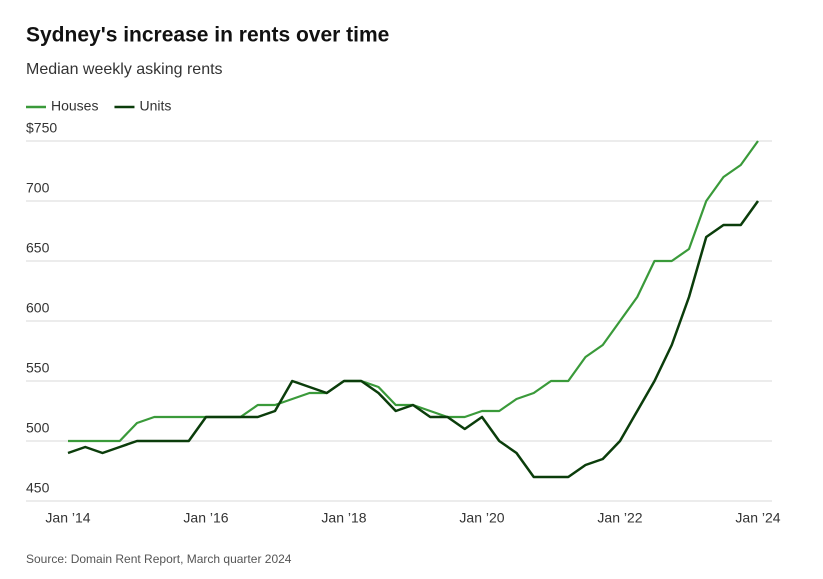 Image resolution: width=823 pixels, height=579 pixels. What do you see at coordinates (124, 69) in the screenshot?
I see `chart-subtitle: Median weekly asking rents` at bounding box center [124, 69].